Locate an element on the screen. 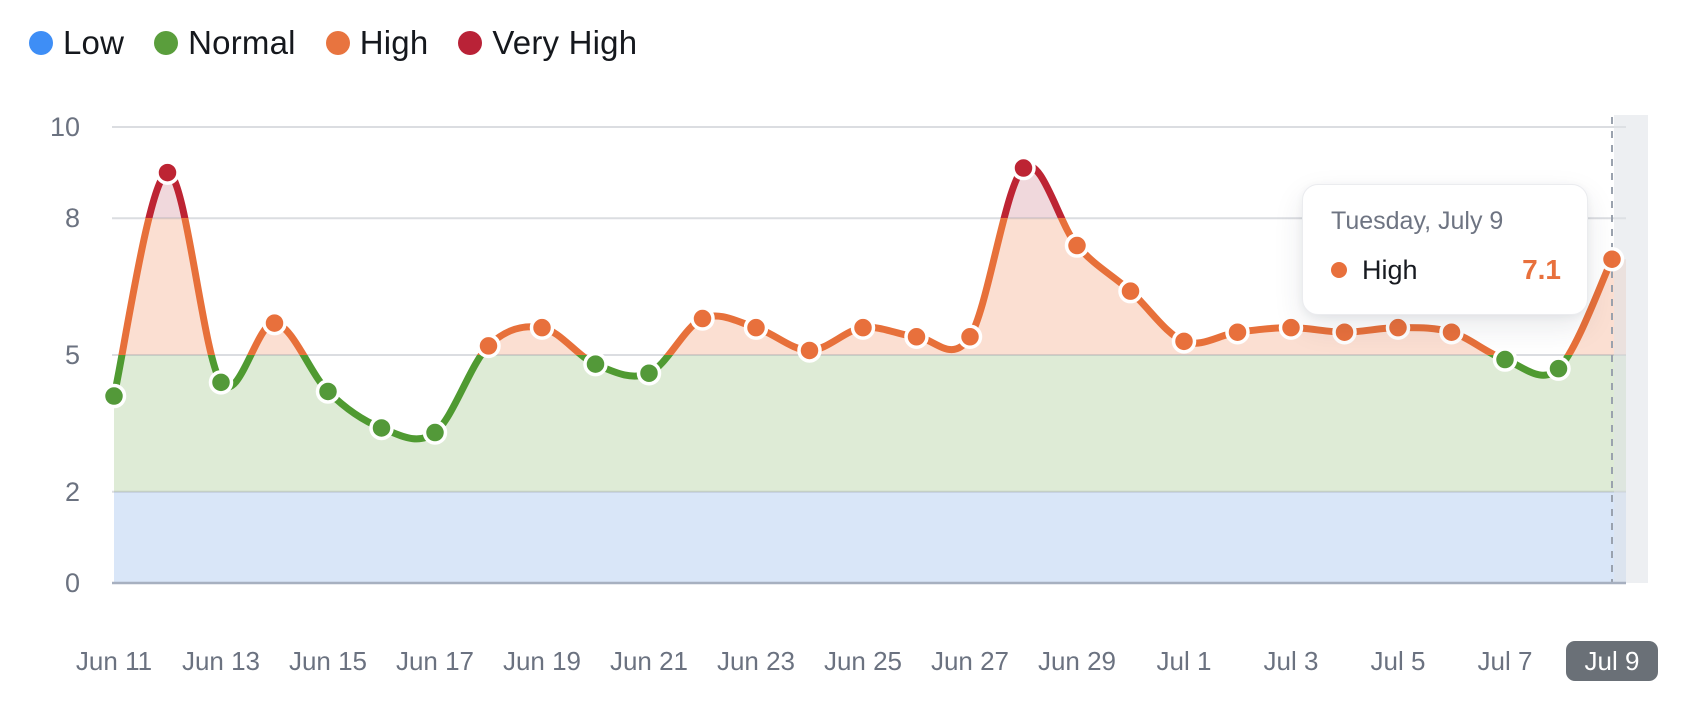  legend-item-high: High is located at coordinates (377, 43).